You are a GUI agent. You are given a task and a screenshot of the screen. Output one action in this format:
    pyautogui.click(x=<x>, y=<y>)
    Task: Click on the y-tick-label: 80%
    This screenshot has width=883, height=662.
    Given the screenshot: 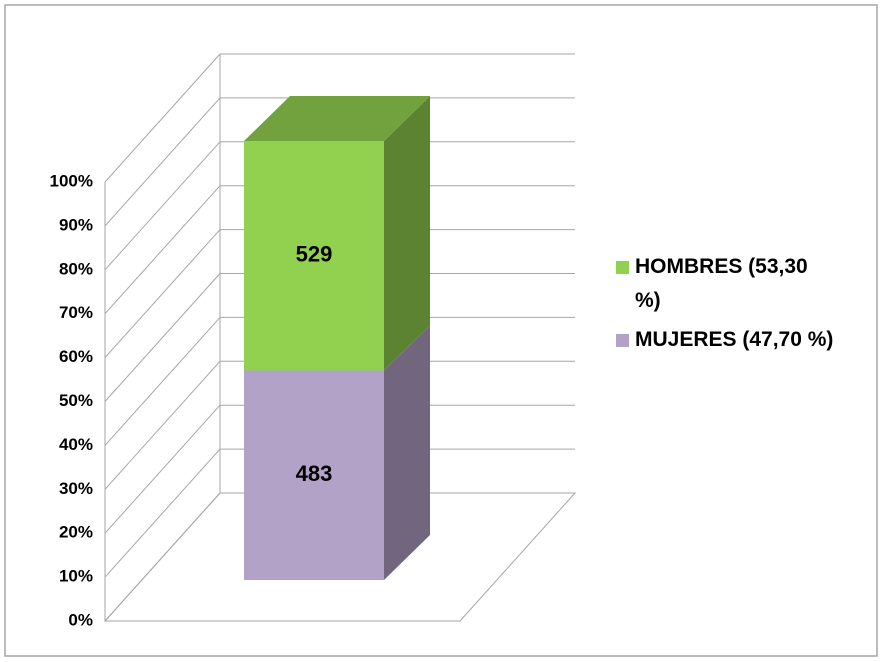 What is the action you would take?
    pyautogui.click(x=76, y=268)
    